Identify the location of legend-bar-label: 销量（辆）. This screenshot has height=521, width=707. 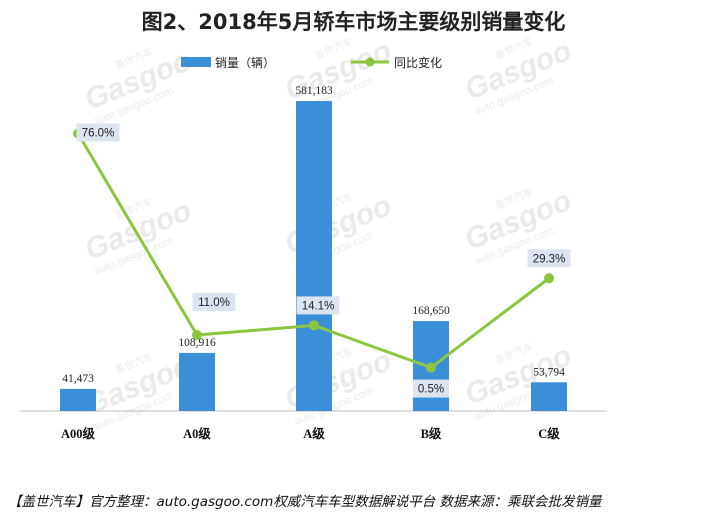
(245, 63).